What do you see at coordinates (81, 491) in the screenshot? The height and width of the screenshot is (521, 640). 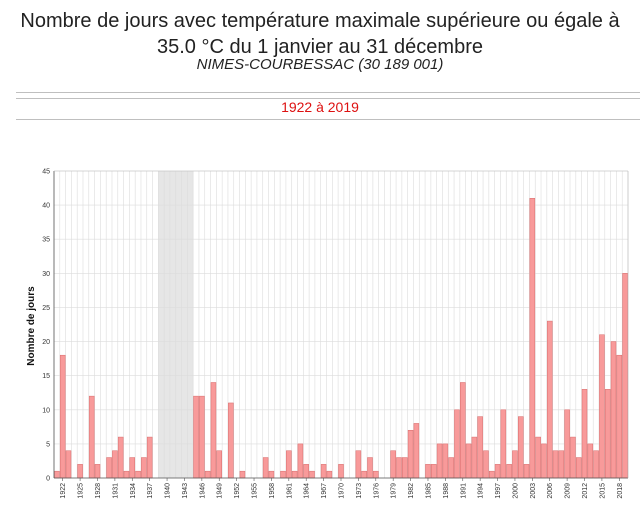 I see `x-tick-label: 1925` at bounding box center [81, 491].